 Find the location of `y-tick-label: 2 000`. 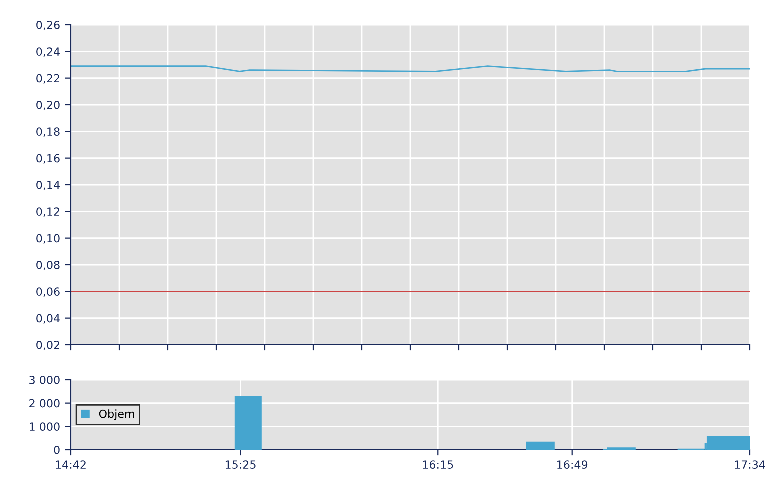

y-tick-label: 2 000 is located at coordinates (45, 403).